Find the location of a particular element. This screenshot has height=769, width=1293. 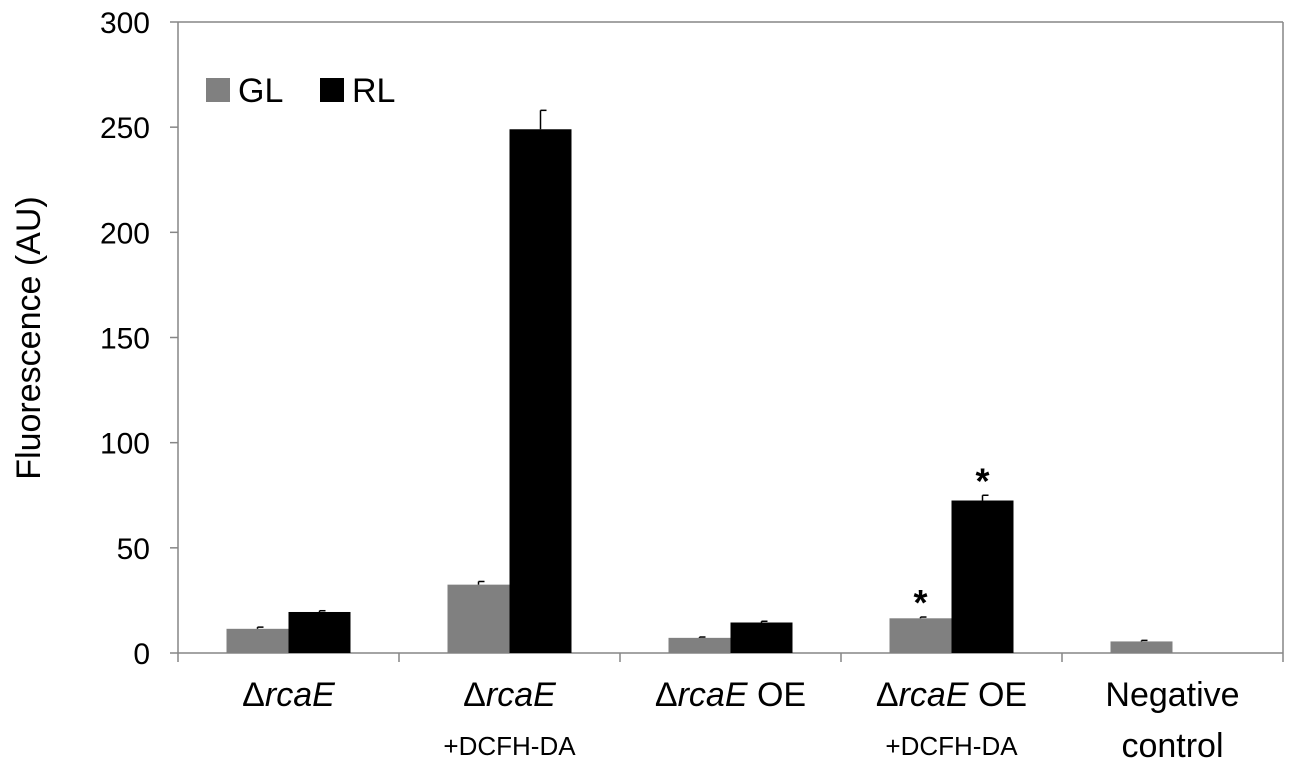

legend-label-rl: RL is located at coordinates (373, 91).